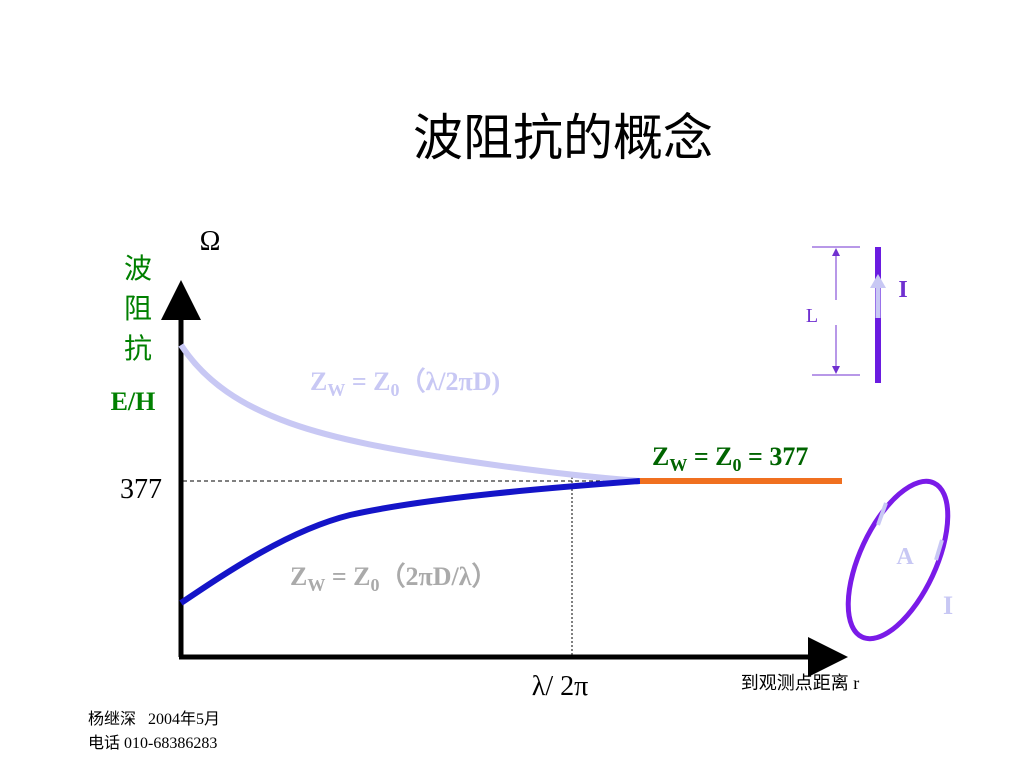 Image resolution: width=1024 pixels, height=768 pixels. I want to click on formula: ZW = Z0 = 377, so click(730, 458).